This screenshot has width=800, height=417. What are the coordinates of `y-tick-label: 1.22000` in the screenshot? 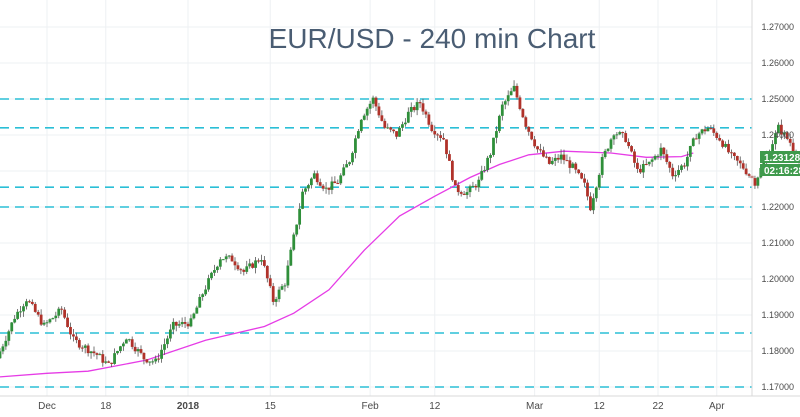 It's located at (777, 207).